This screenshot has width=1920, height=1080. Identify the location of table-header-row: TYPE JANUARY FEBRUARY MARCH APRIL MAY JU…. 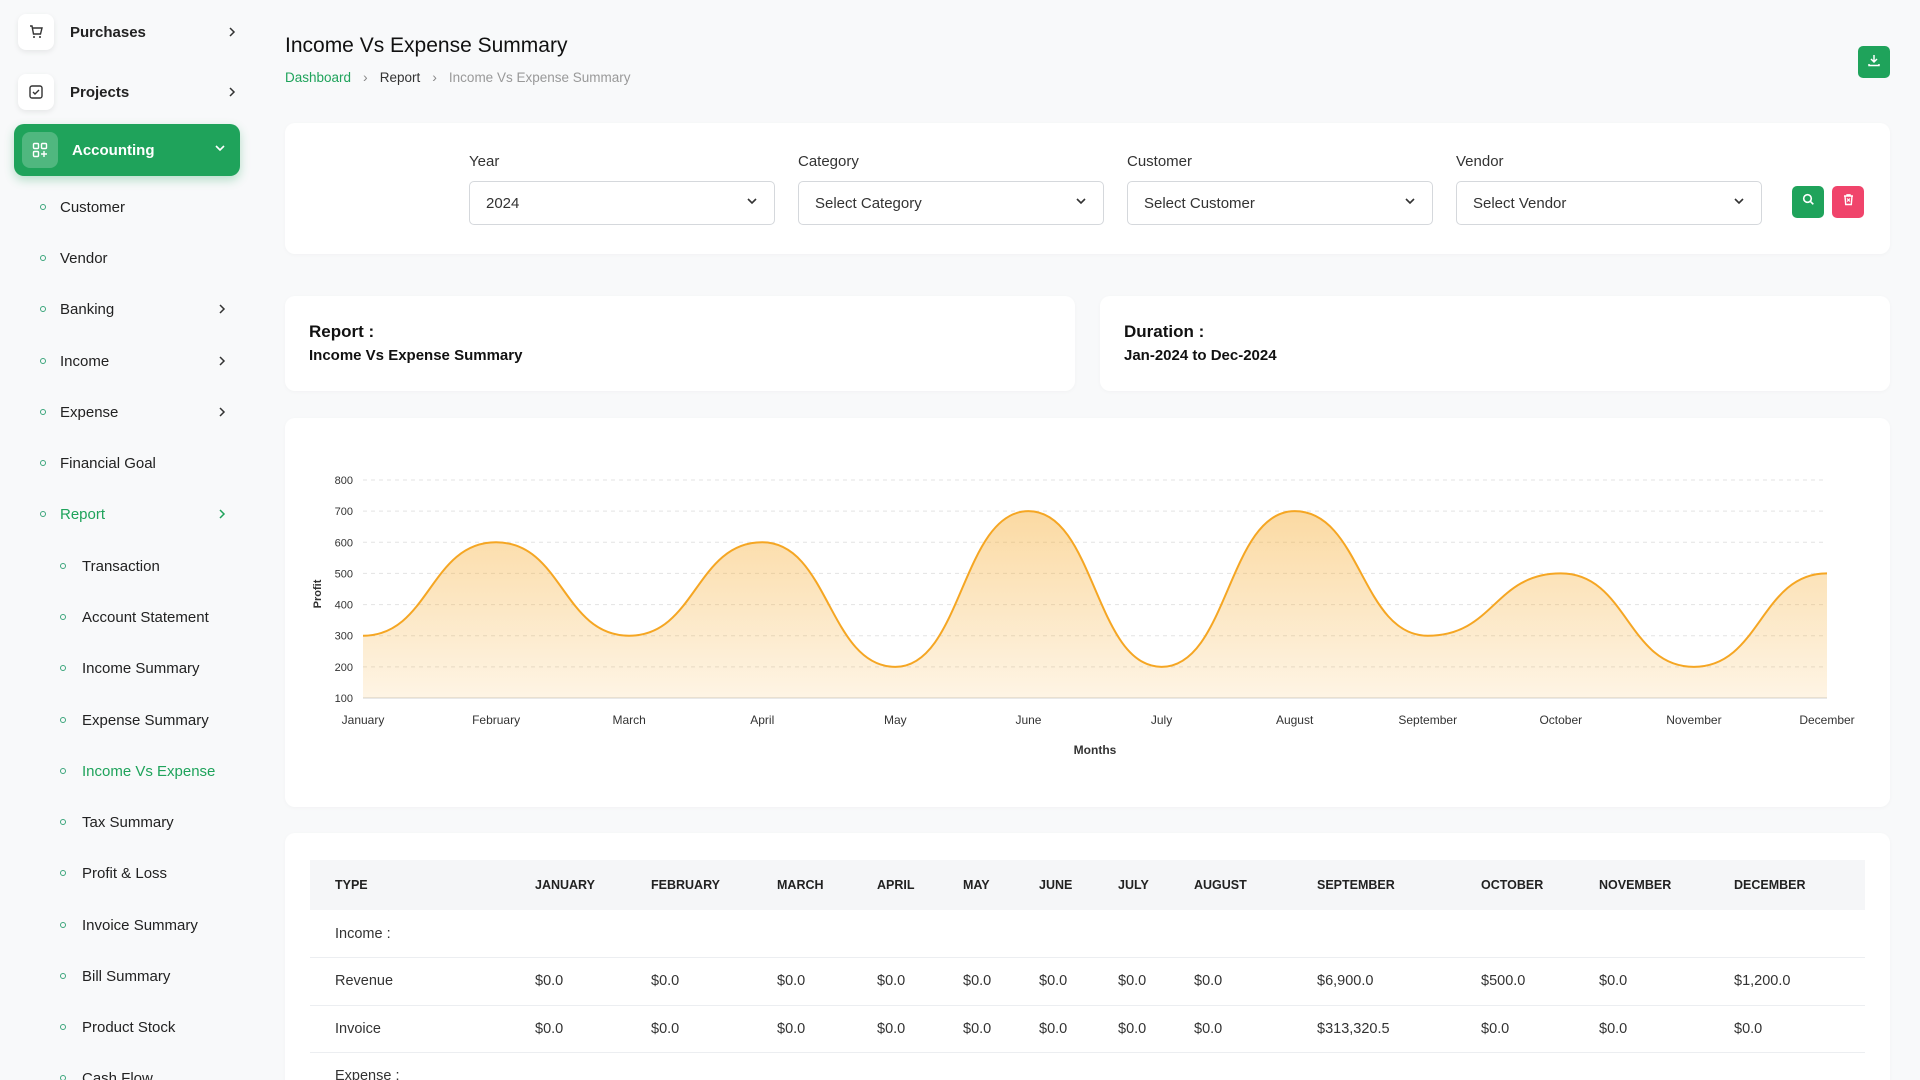
(1087, 885).